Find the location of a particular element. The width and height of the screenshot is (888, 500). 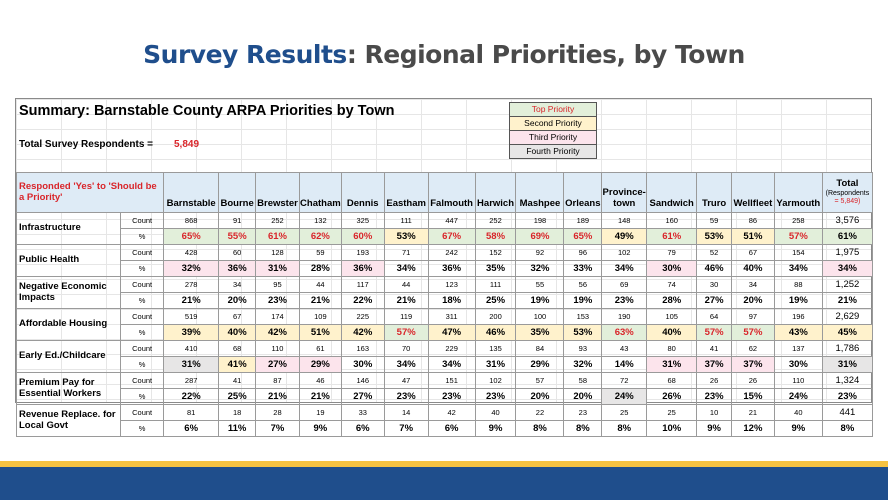

count-cell: 91 is located at coordinates (237, 220).